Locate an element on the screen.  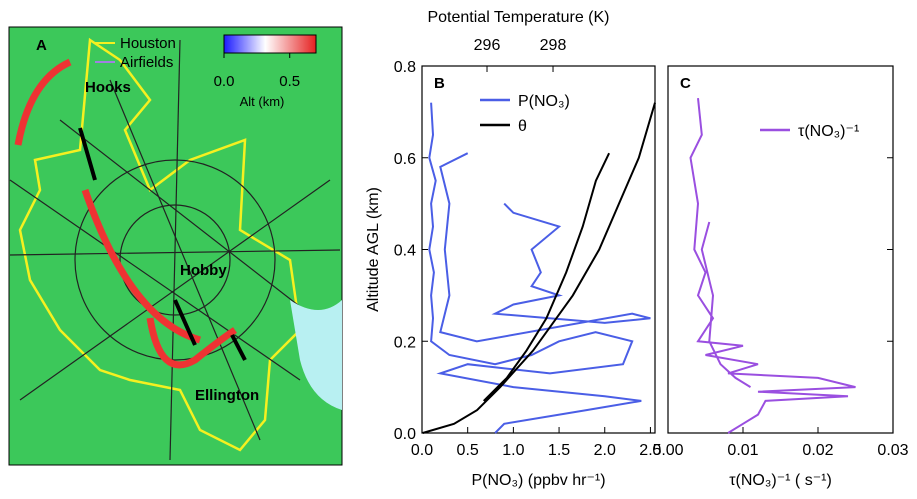
colorbar-tick-label: 0.5 is located at coordinates (289, 81).